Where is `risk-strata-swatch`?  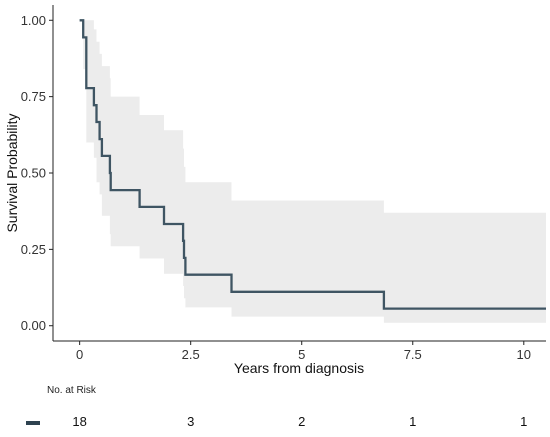 risk-strata-swatch is located at coordinates (33, 423).